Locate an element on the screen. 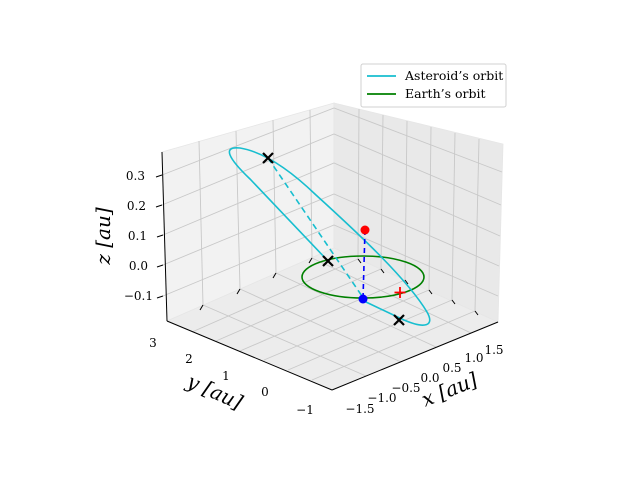  x-tick-label: −1.0 is located at coordinates (381, 398).